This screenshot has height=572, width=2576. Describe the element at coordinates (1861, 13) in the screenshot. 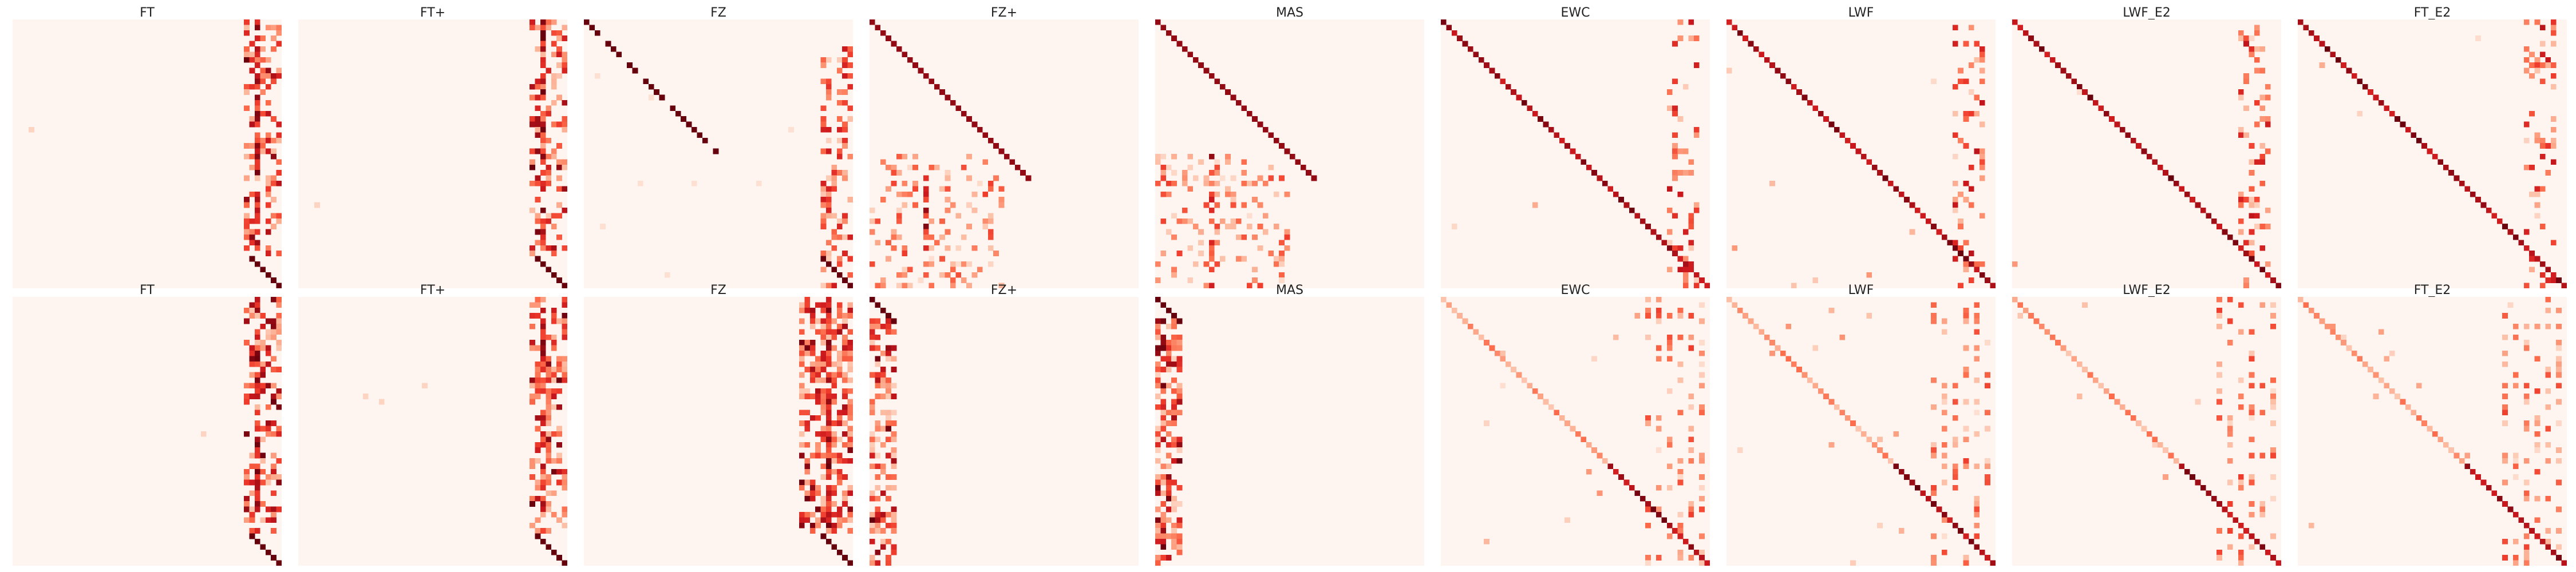

I see `panel-title: LWF` at that location.